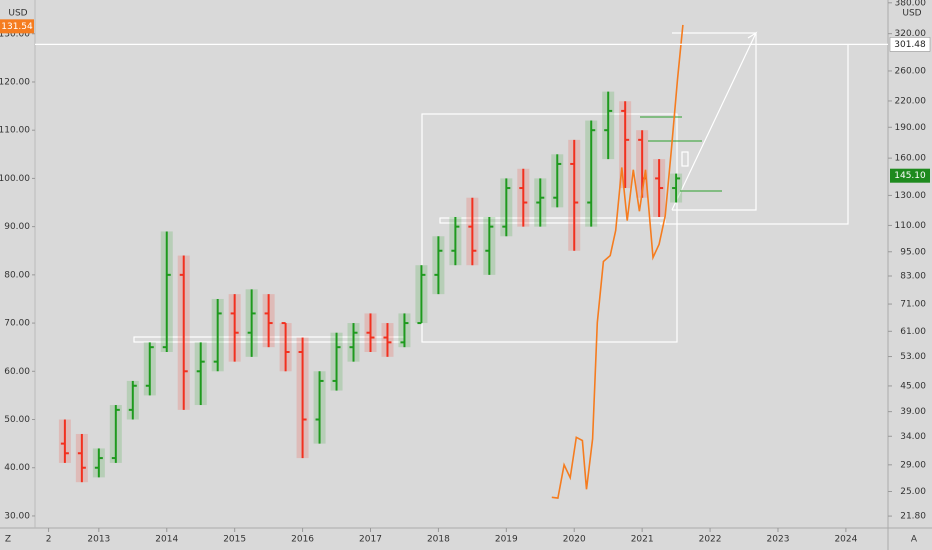 The image size is (932, 550). Describe the element at coordinates (98, 540) in the screenshot. I see `x-tick-label: 2013` at that location.